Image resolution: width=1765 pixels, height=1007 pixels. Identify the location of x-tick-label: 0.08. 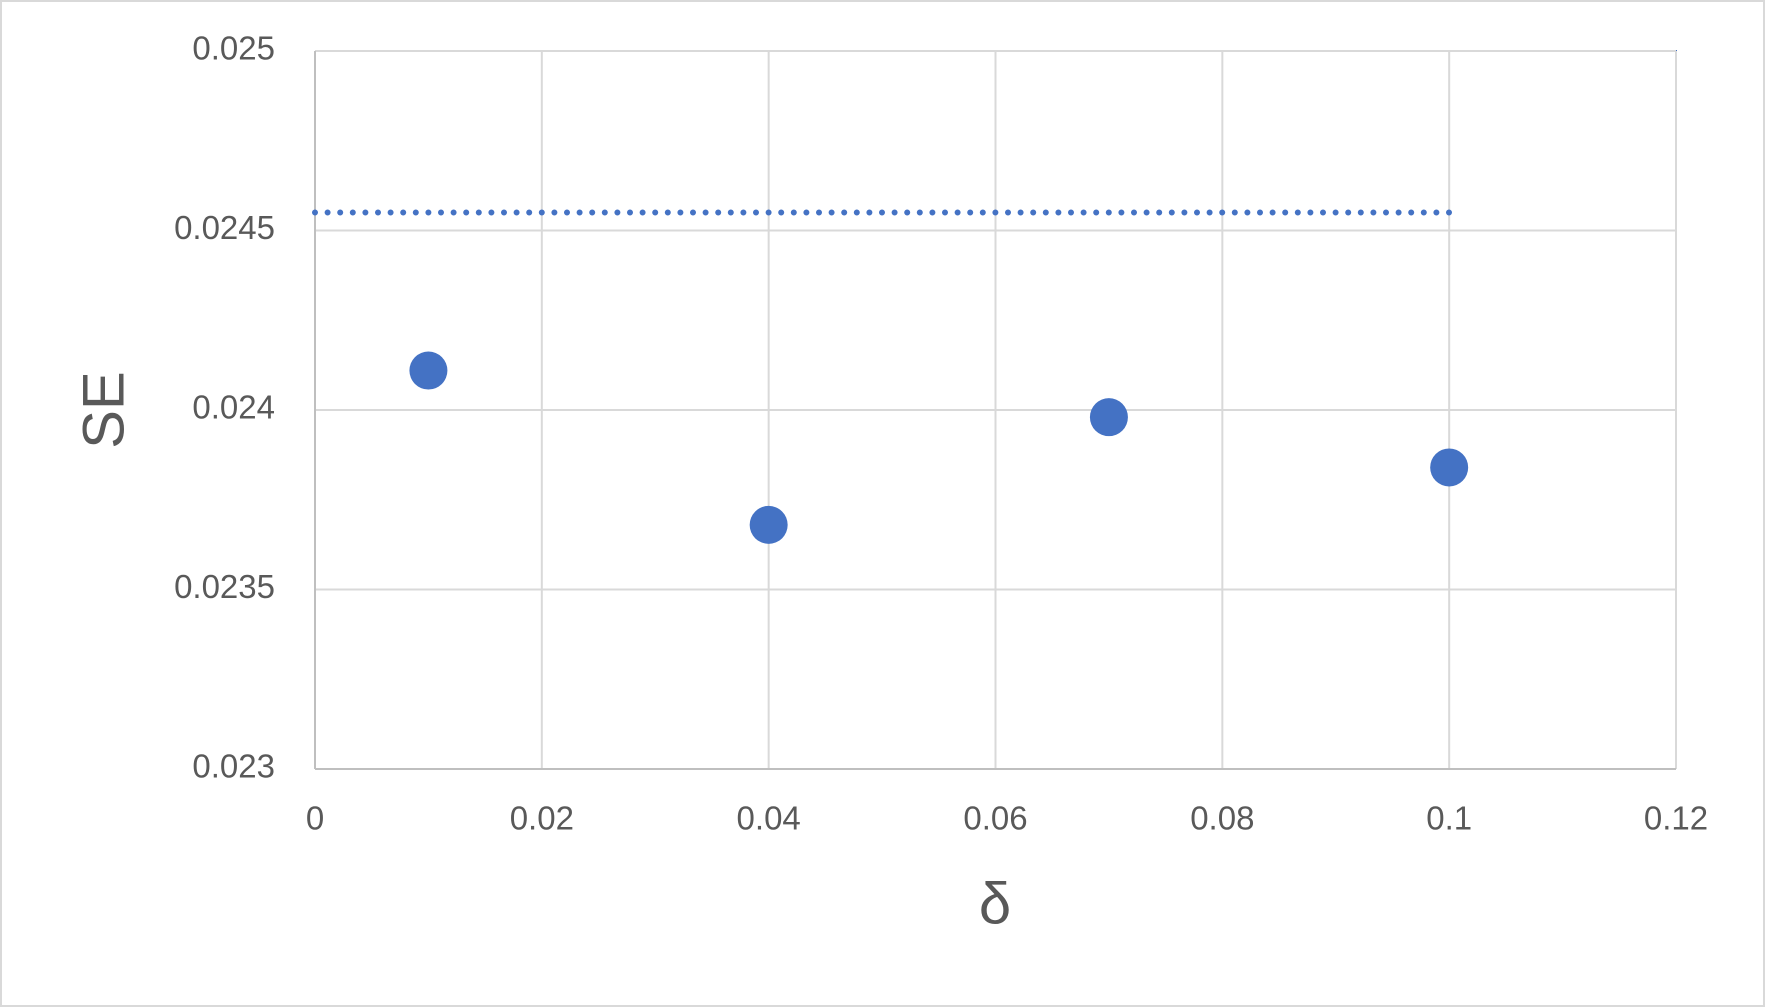
(1222, 818).